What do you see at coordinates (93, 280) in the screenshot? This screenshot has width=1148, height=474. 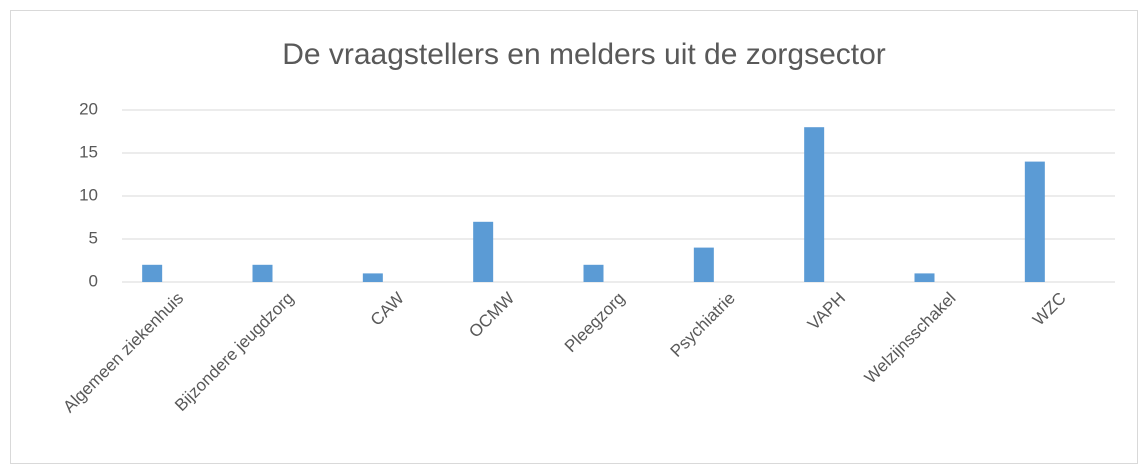 I see `y-tick-label: 0` at bounding box center [93, 280].